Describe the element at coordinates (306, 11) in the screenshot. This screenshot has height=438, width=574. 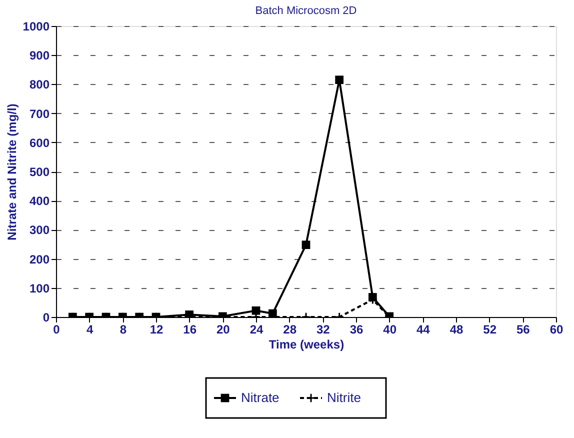
I see `chart-title: Batch Microcosm 2D` at that location.